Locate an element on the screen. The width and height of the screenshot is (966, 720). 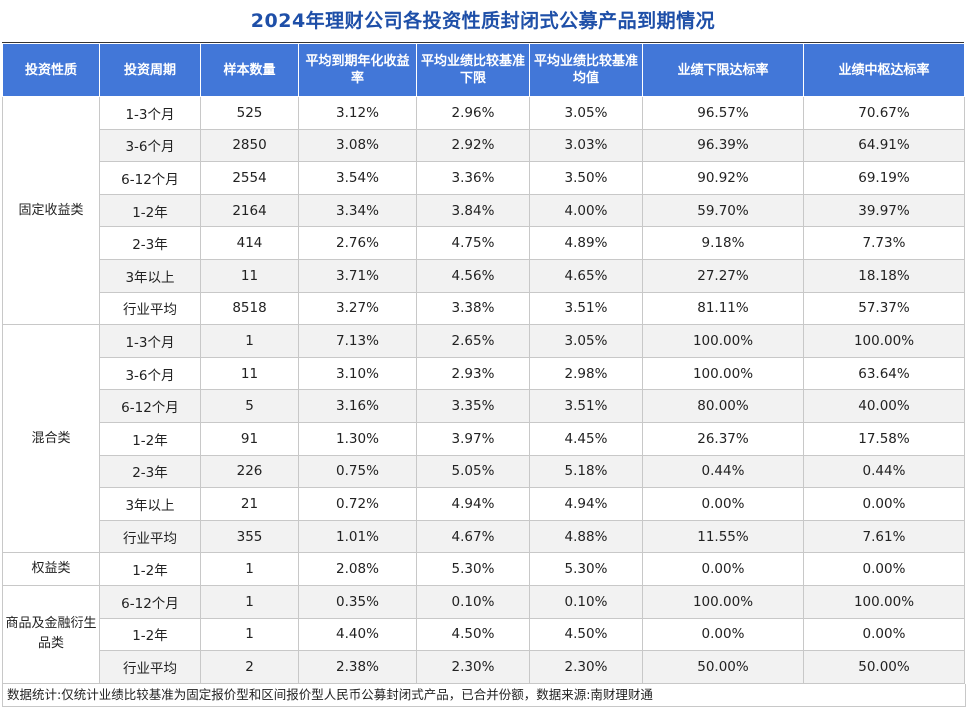
table-row: 权益类 1-2年 1 2.08% 5.30% 5.30% 0.00% 0.00% is located at coordinates (483, 569).